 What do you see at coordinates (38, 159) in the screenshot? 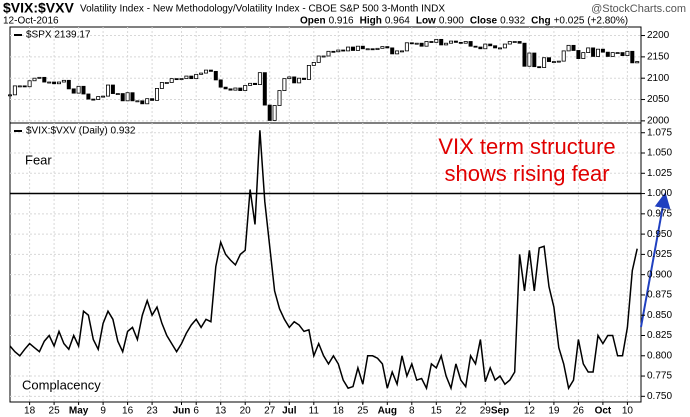
I see `annotation: Fear` at bounding box center [38, 159].